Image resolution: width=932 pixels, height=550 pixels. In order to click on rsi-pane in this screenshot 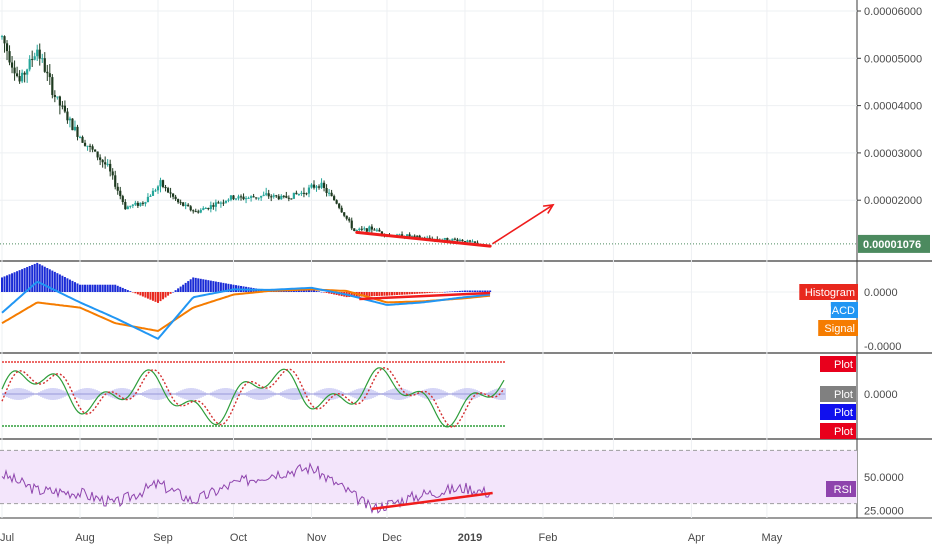, I will do `click(428, 481)`.